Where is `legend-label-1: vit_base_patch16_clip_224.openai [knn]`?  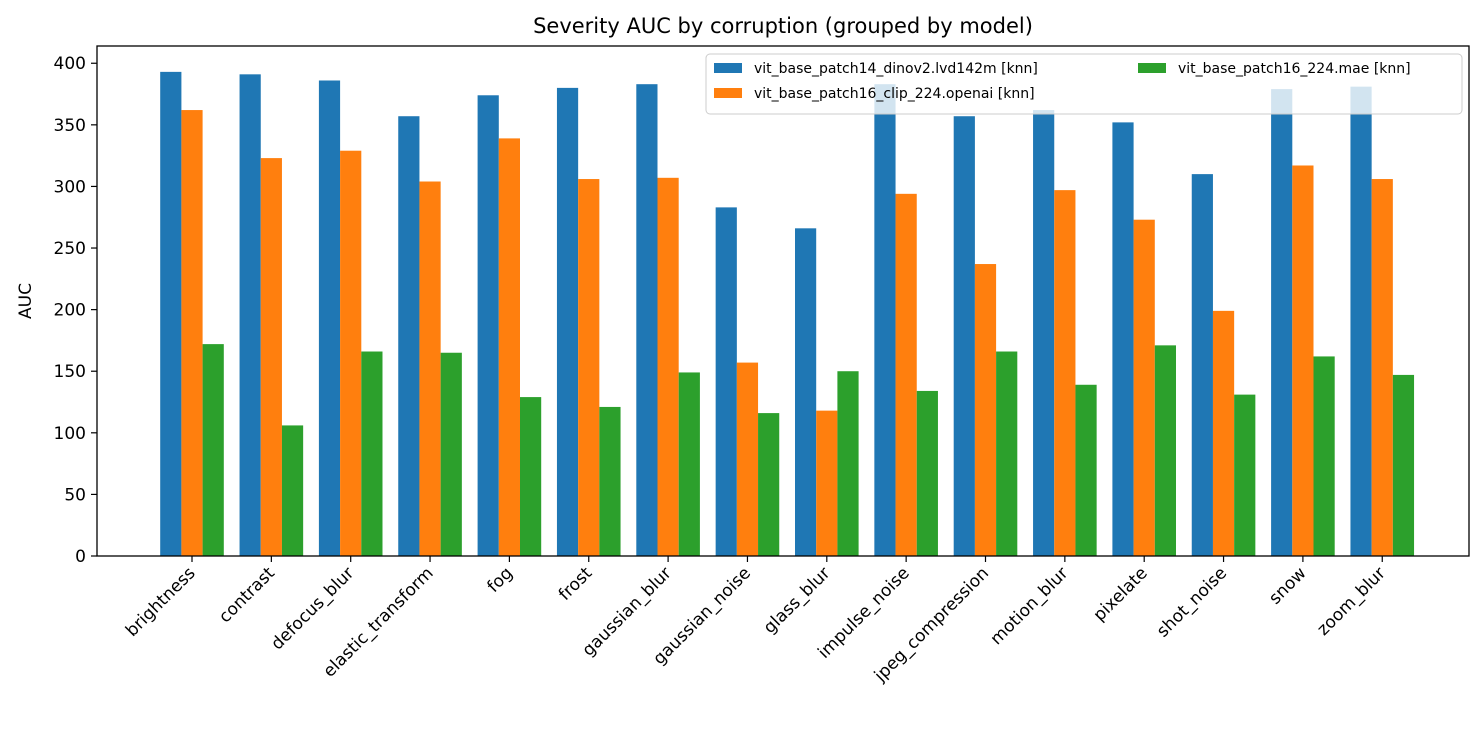 legend-label-1: vit_base_patch16_clip_224.openai [knn] is located at coordinates (894, 94).